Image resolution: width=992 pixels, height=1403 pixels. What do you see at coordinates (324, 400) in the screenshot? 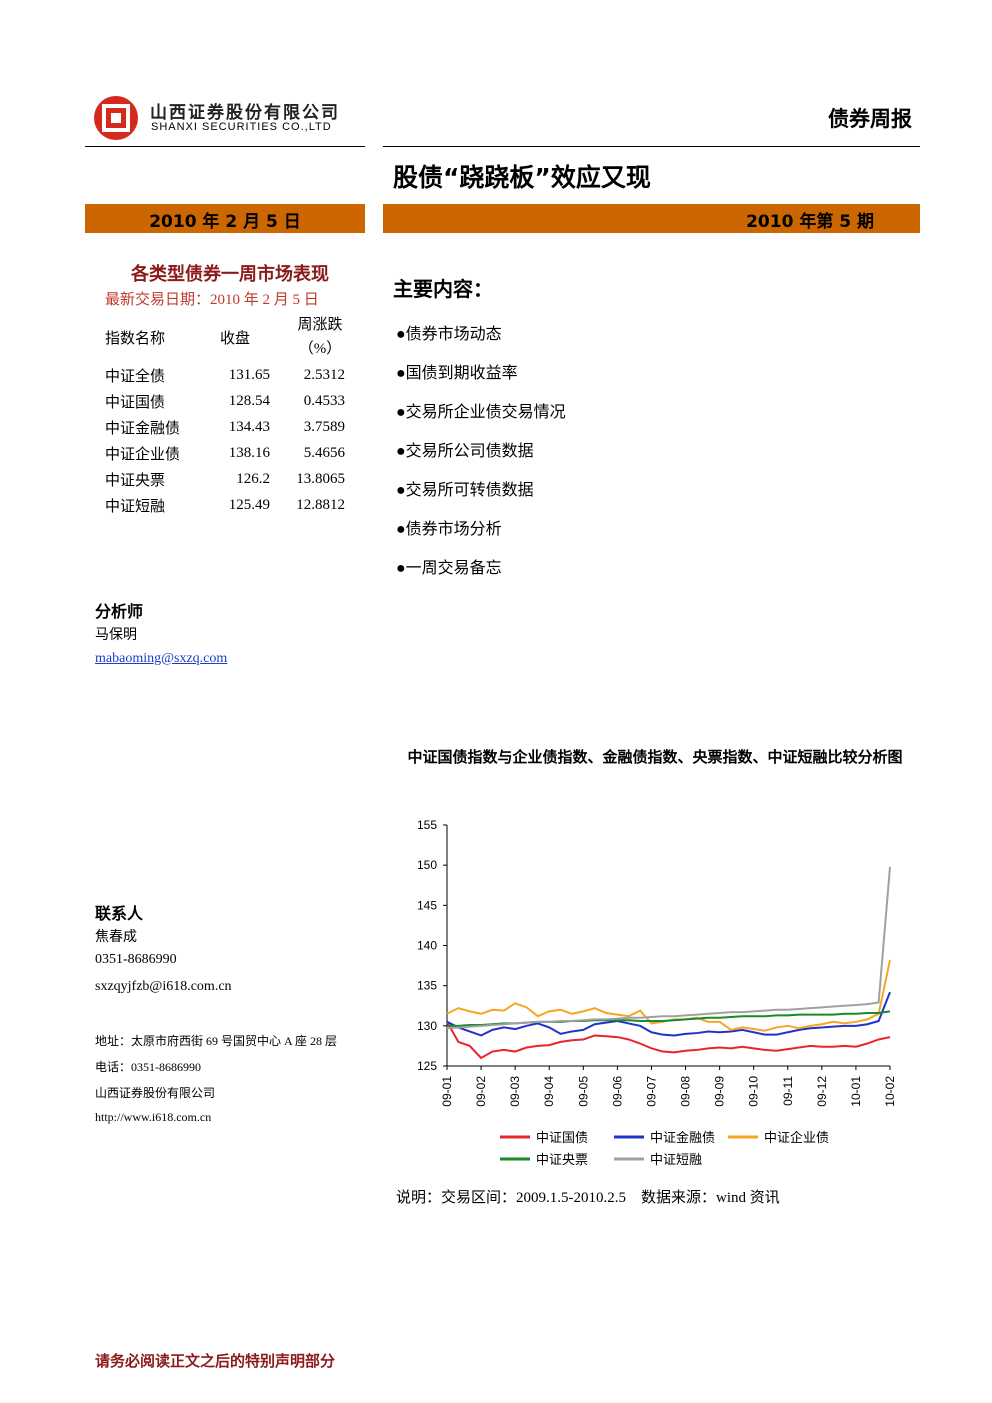
I see `table-cell: 0.4533` at bounding box center [324, 400].